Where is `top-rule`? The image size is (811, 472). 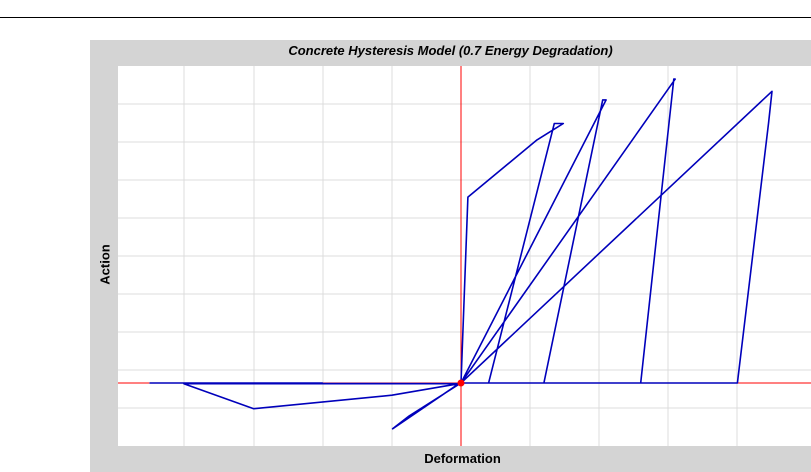 top-rule is located at coordinates (405, 17).